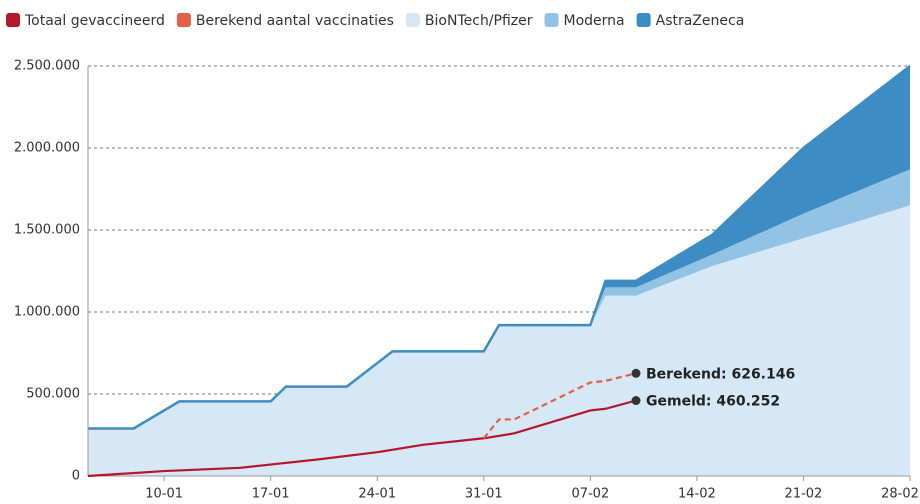 The width and height of the screenshot is (920, 504). I want to click on legend-label: AstraZeneca, so click(700, 21).